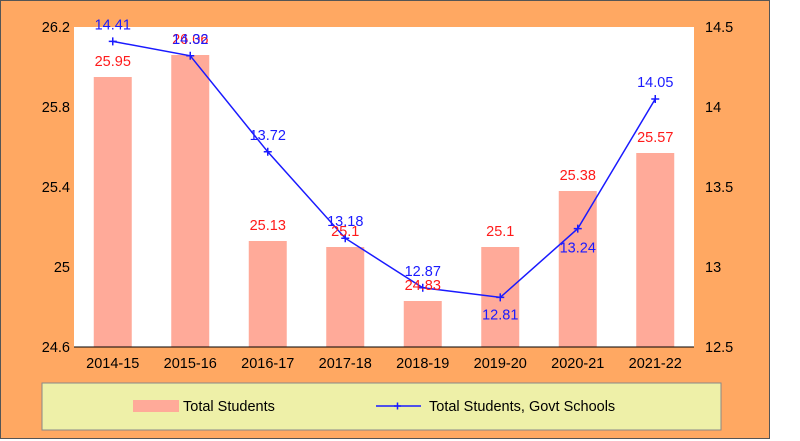 The height and width of the screenshot is (441, 800). What do you see at coordinates (713, 268) in the screenshot?
I see `y-right-tick-label: 13` at bounding box center [713, 268].